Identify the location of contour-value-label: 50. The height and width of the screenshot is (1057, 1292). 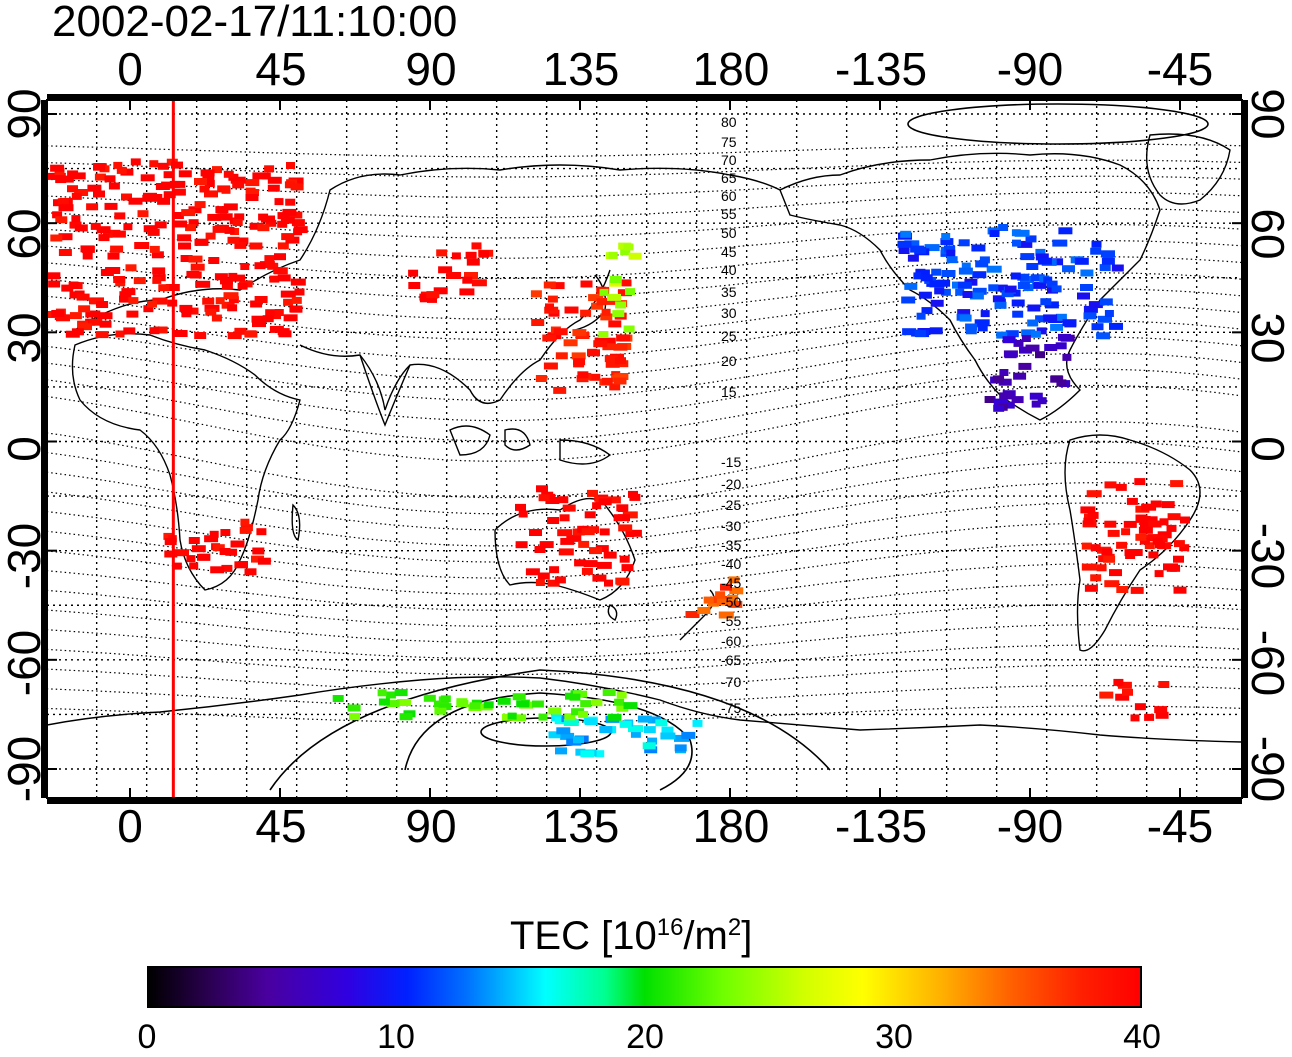
(729, 233).